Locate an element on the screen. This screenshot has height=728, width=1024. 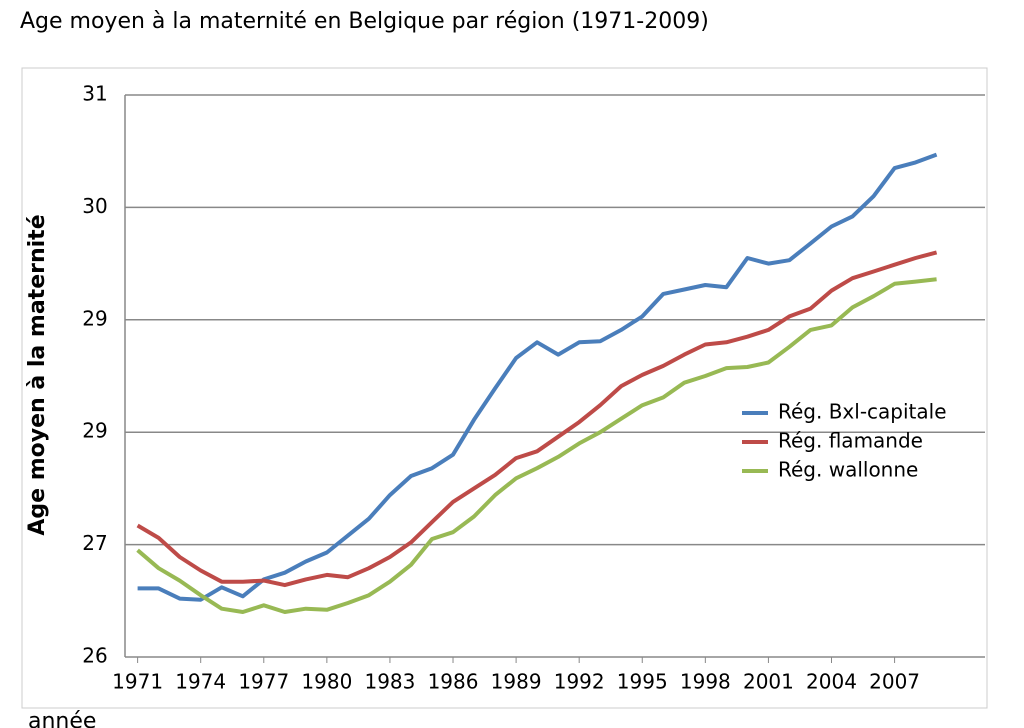
x-tick-label: 2004 is located at coordinates (831, 682).